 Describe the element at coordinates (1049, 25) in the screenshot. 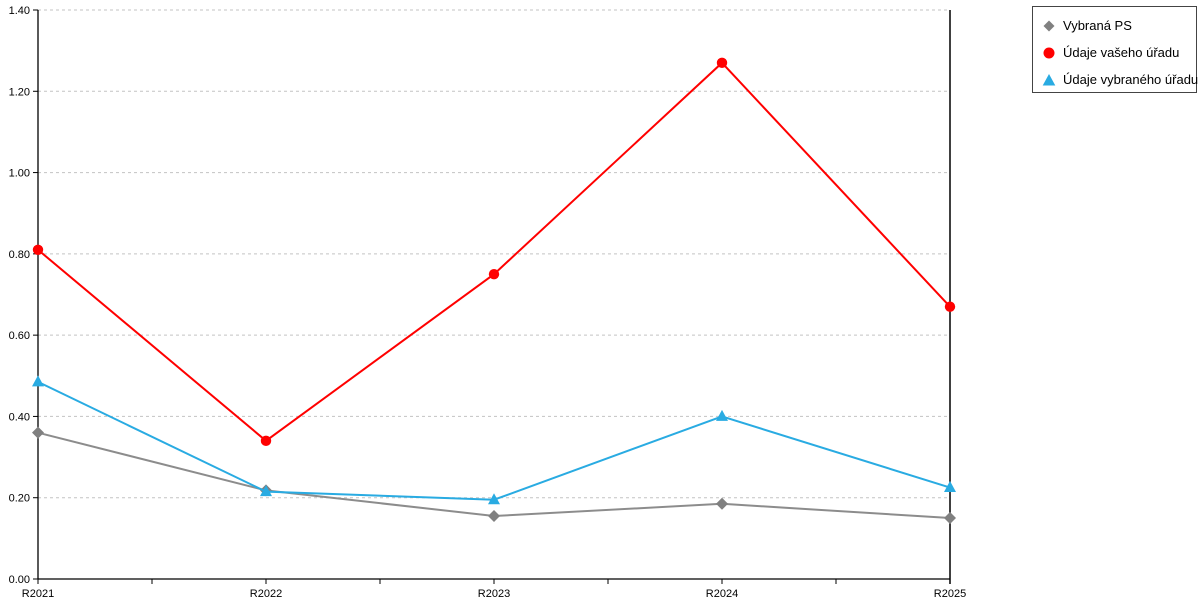

I see `diamond-marker-icon` at that location.